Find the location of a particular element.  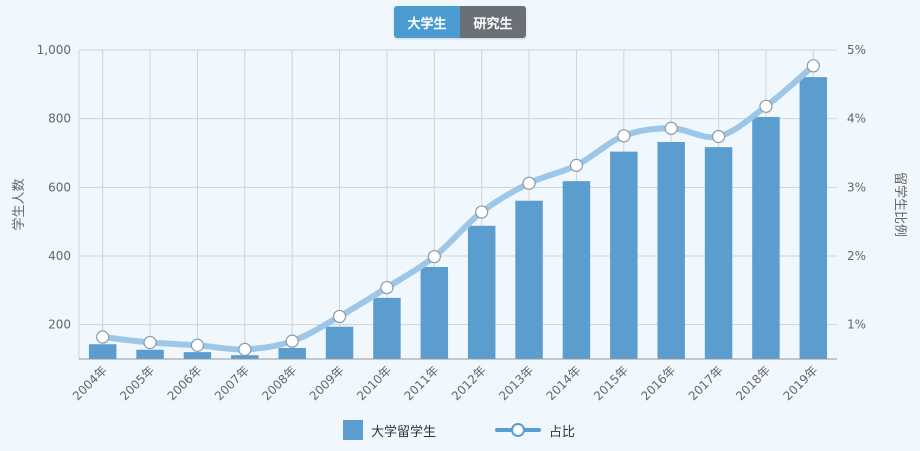

x-tick-label: 2010年 is located at coordinates (374, 383).